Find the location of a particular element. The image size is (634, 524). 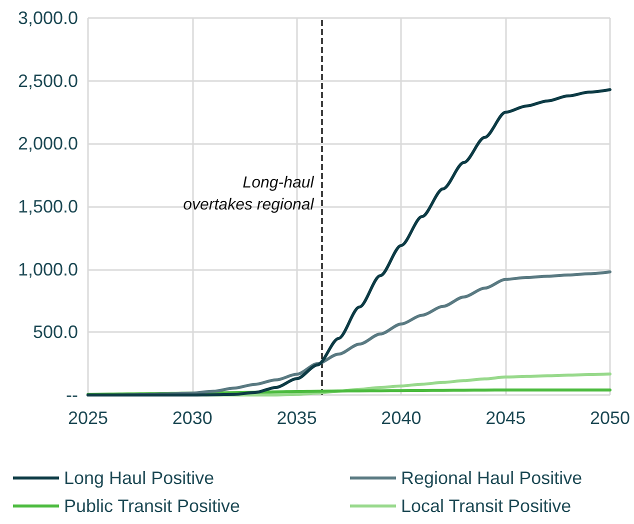

x-tick-label: 2040 is located at coordinates (401, 418).